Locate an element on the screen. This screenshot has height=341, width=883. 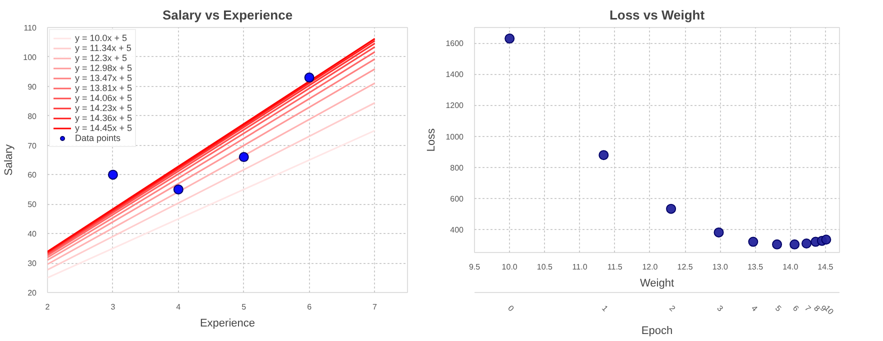
y-tick-label: 60 is located at coordinates (33, 175).